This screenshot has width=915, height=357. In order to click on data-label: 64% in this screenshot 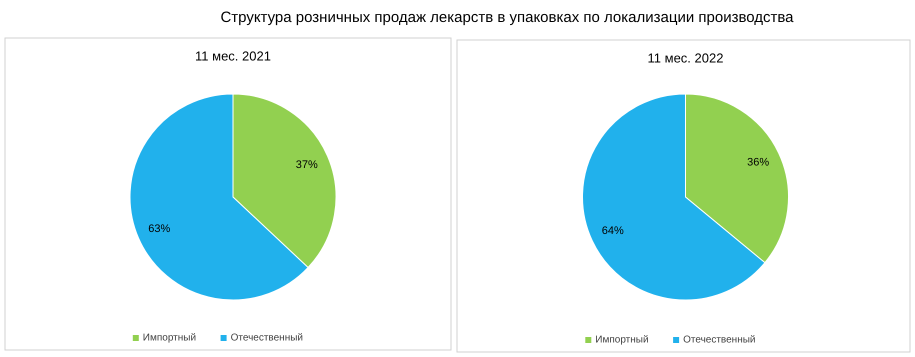, I will do `click(613, 231)`.